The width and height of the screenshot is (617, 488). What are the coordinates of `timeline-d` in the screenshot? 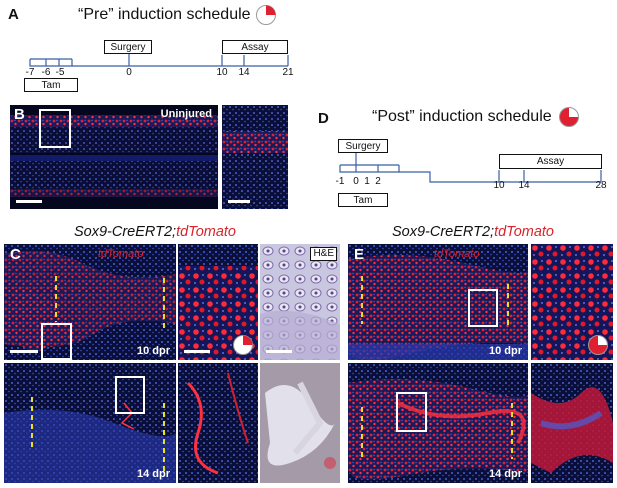 It's located at (470, 168).